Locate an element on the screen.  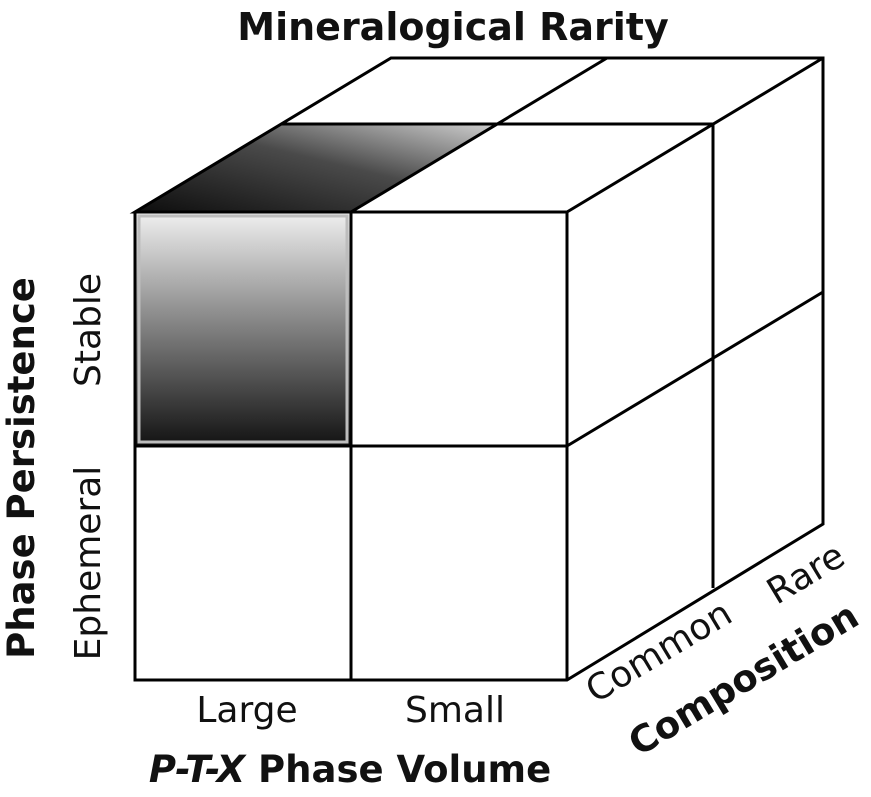
highlight-front is located at coordinates (243, 329).